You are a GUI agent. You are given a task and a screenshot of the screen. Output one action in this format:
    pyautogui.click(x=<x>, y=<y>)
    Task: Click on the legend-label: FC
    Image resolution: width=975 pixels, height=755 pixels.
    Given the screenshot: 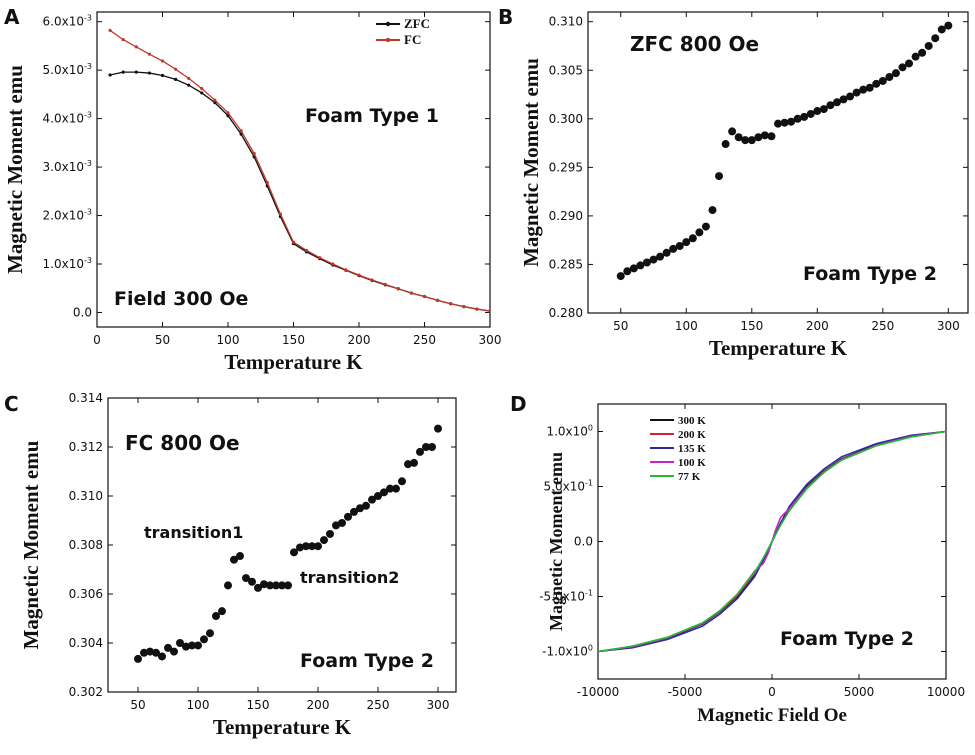 What is the action you would take?
    pyautogui.click(x=412, y=39)
    